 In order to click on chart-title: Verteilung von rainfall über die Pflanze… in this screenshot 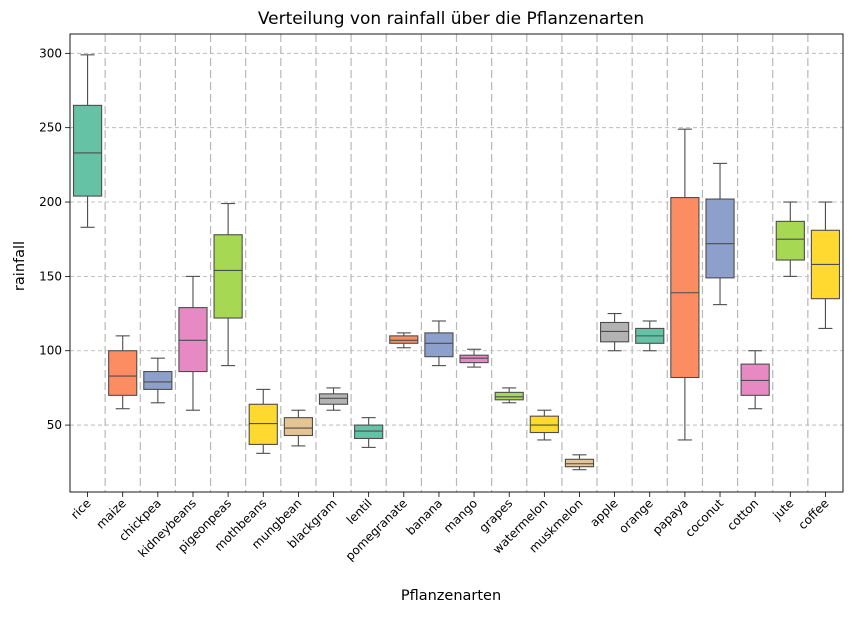, I will do `click(451, 19)`.